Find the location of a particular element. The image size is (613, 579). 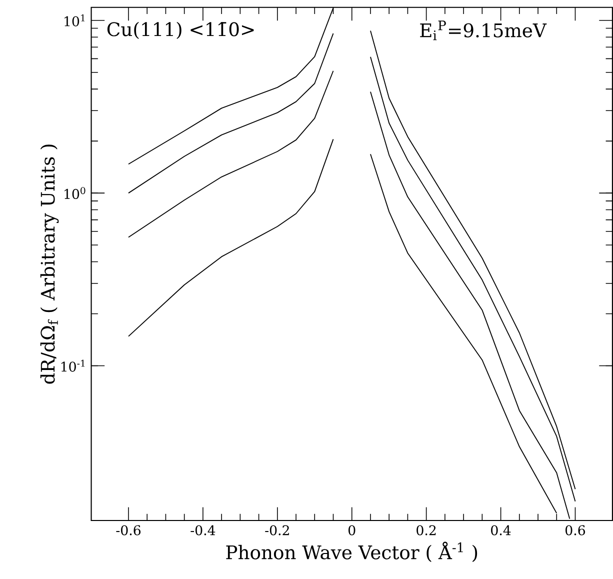

x-tick-label: 0.2 is located at coordinates (426, 530).